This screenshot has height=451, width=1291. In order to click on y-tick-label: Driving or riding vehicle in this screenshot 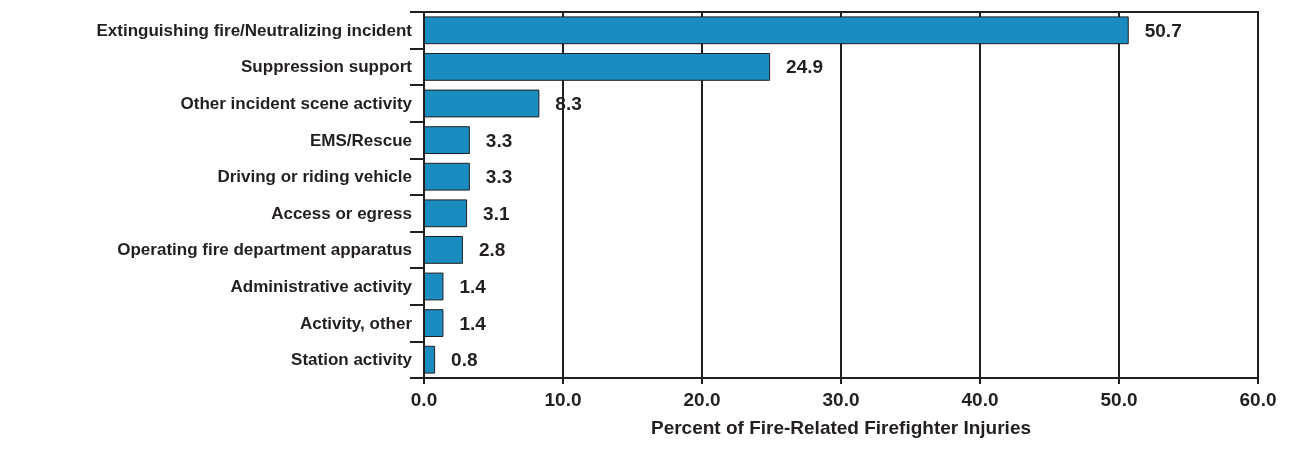, I will do `click(314, 177)`.